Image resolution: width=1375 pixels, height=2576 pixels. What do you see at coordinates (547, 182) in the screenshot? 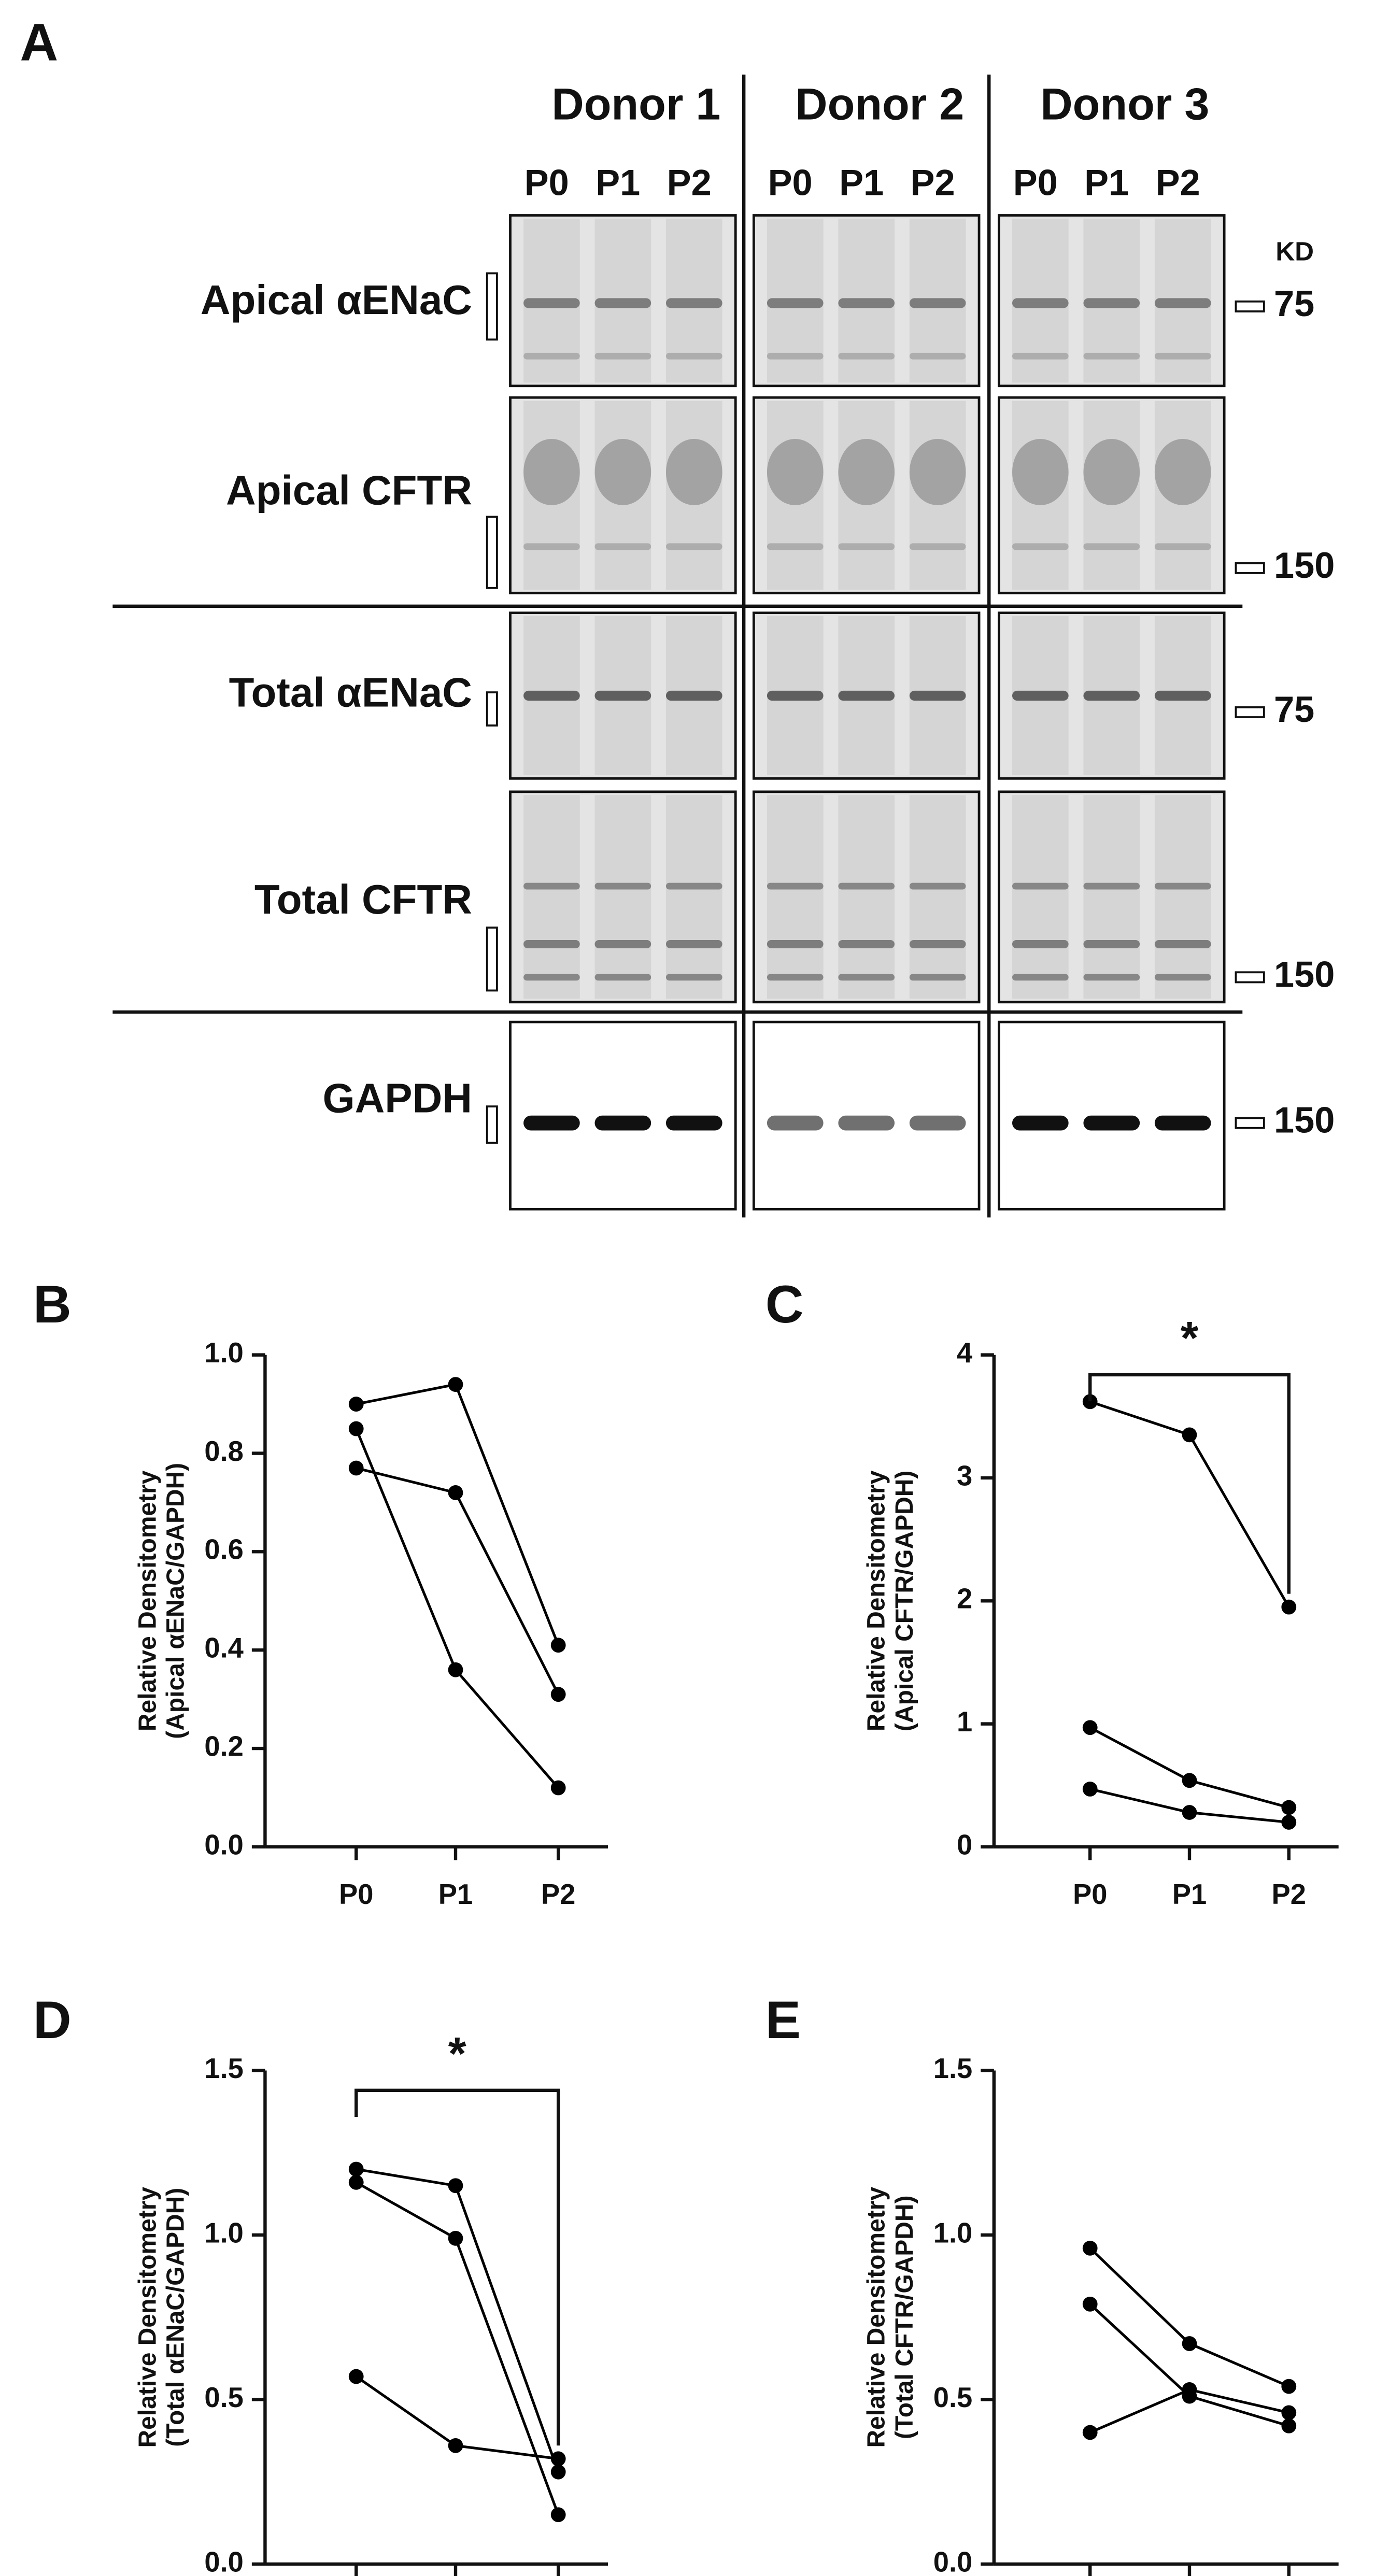
I see `lane-label: P0` at bounding box center [547, 182].